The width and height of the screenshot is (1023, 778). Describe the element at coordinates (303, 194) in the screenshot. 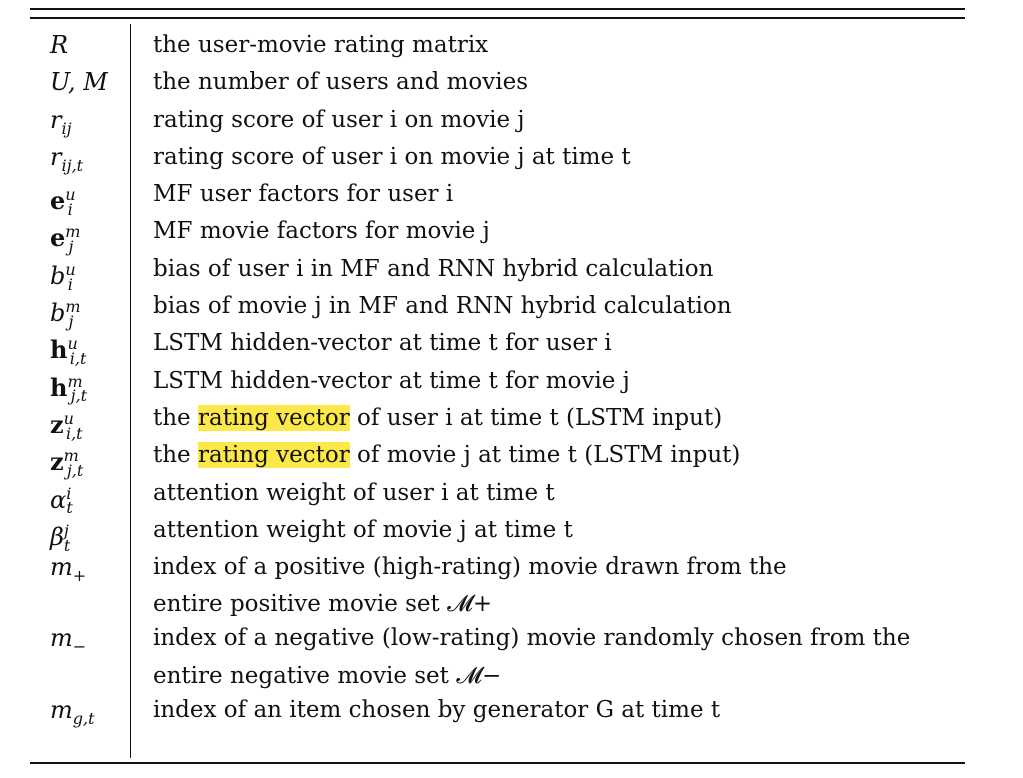

I see `description-cell: MF user factors for user i` at that location.